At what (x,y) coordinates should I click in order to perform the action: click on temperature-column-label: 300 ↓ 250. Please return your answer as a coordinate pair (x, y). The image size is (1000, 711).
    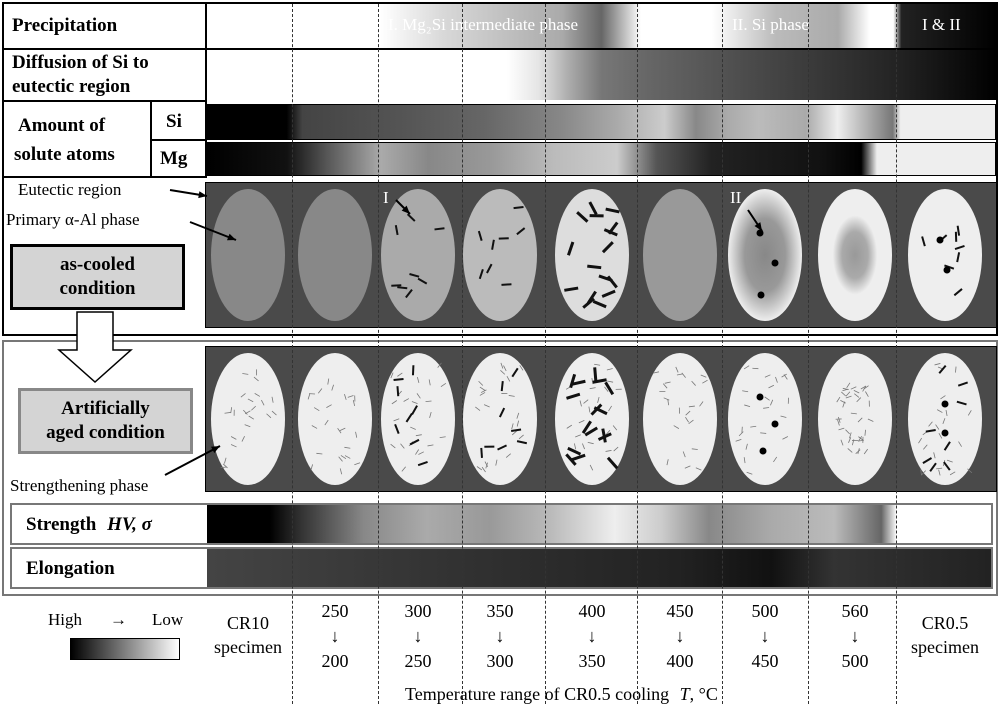
    Looking at the image, I should click on (418, 637).